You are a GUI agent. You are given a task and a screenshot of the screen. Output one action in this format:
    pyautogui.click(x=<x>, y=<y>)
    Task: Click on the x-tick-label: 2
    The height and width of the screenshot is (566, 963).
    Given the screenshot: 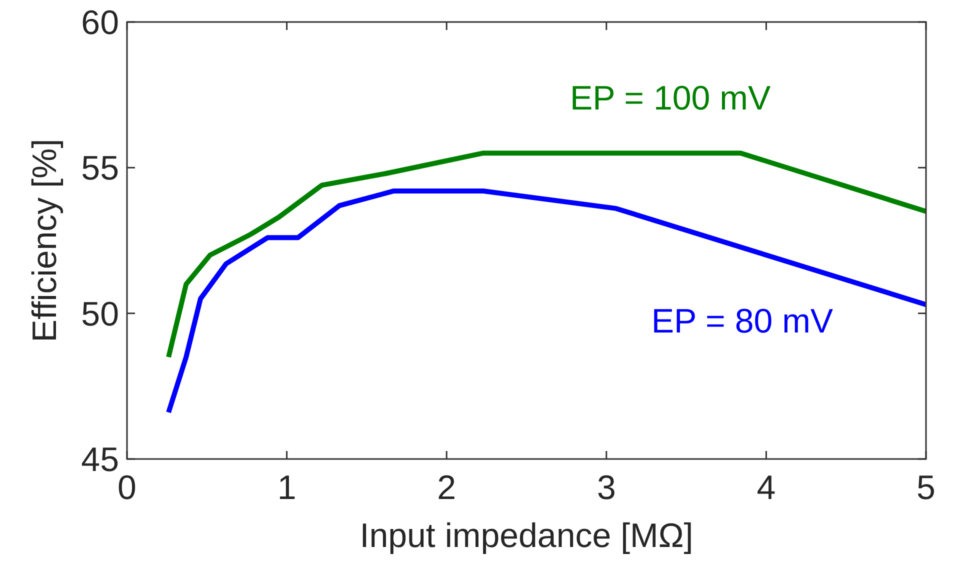 What is the action you would take?
    pyautogui.click(x=446, y=488)
    